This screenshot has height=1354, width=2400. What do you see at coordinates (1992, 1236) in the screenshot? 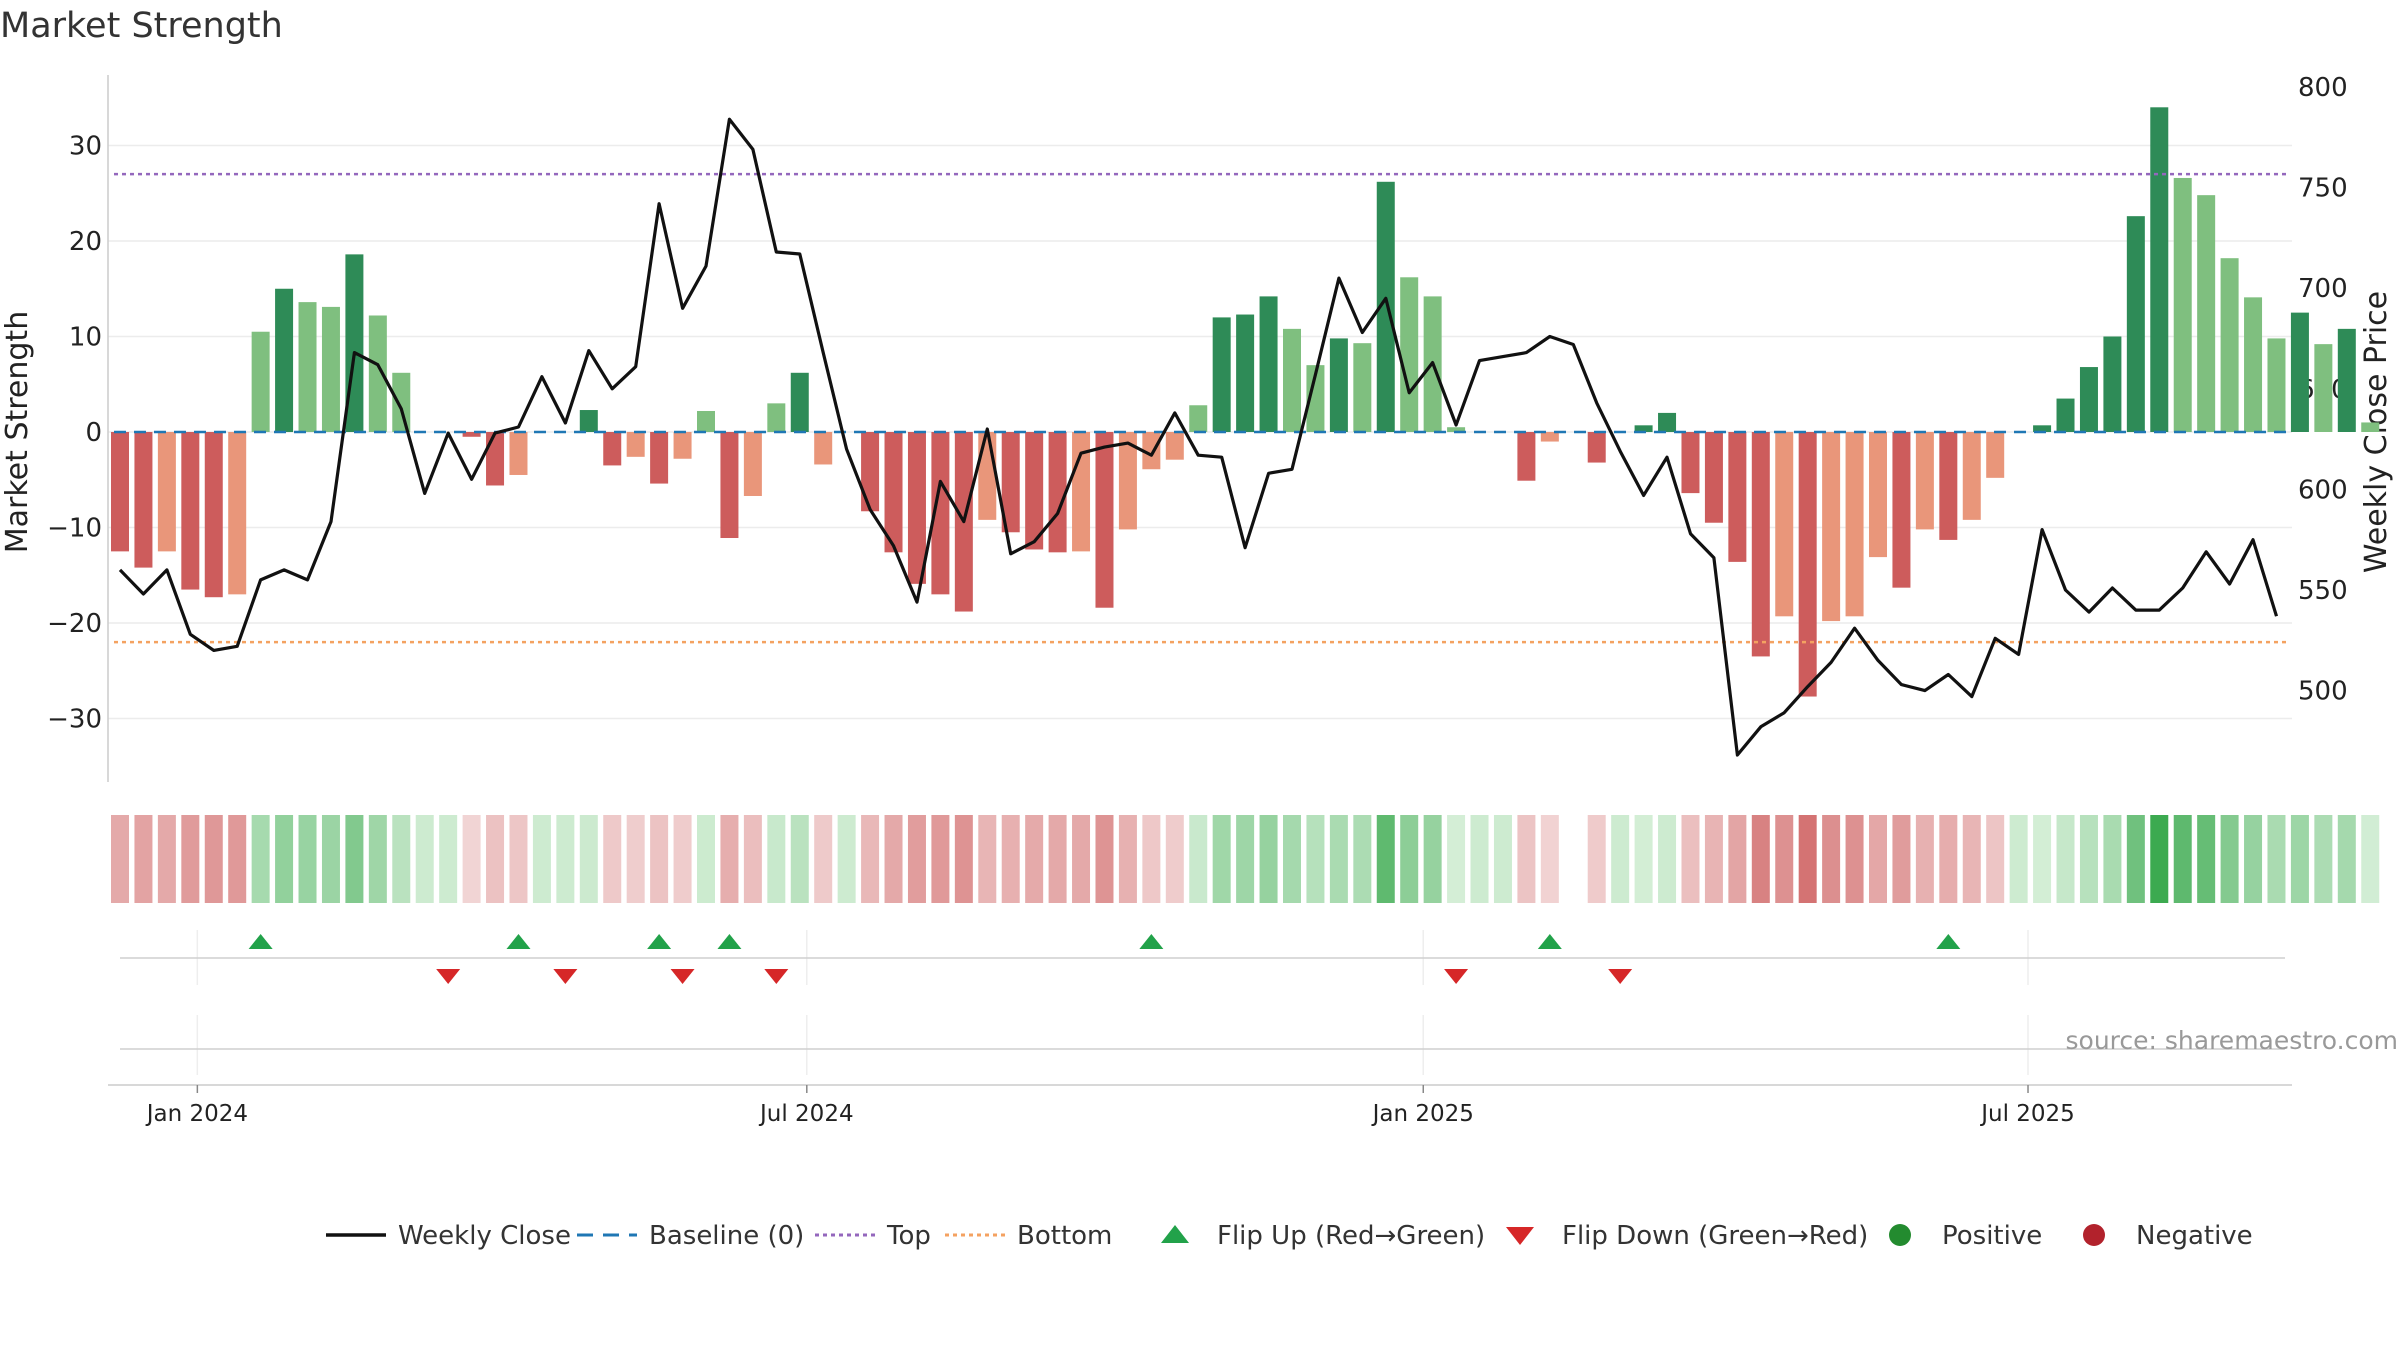
I see `legend-label: Positive` at bounding box center [1992, 1236].